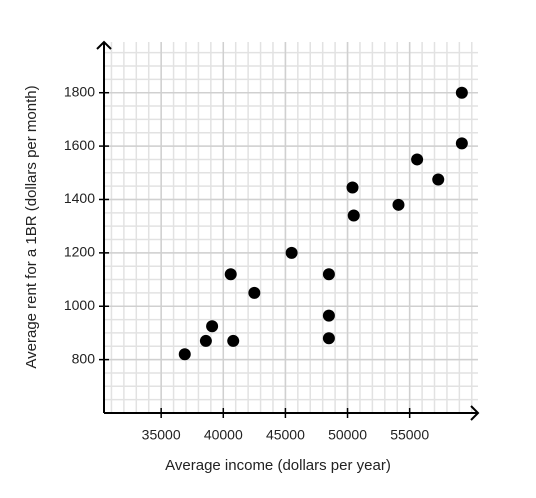 Image resolution: width=536 pixels, height=498 pixels. What do you see at coordinates (475, 413) in the screenshot?
I see `x-axis-arrow` at bounding box center [475, 413].